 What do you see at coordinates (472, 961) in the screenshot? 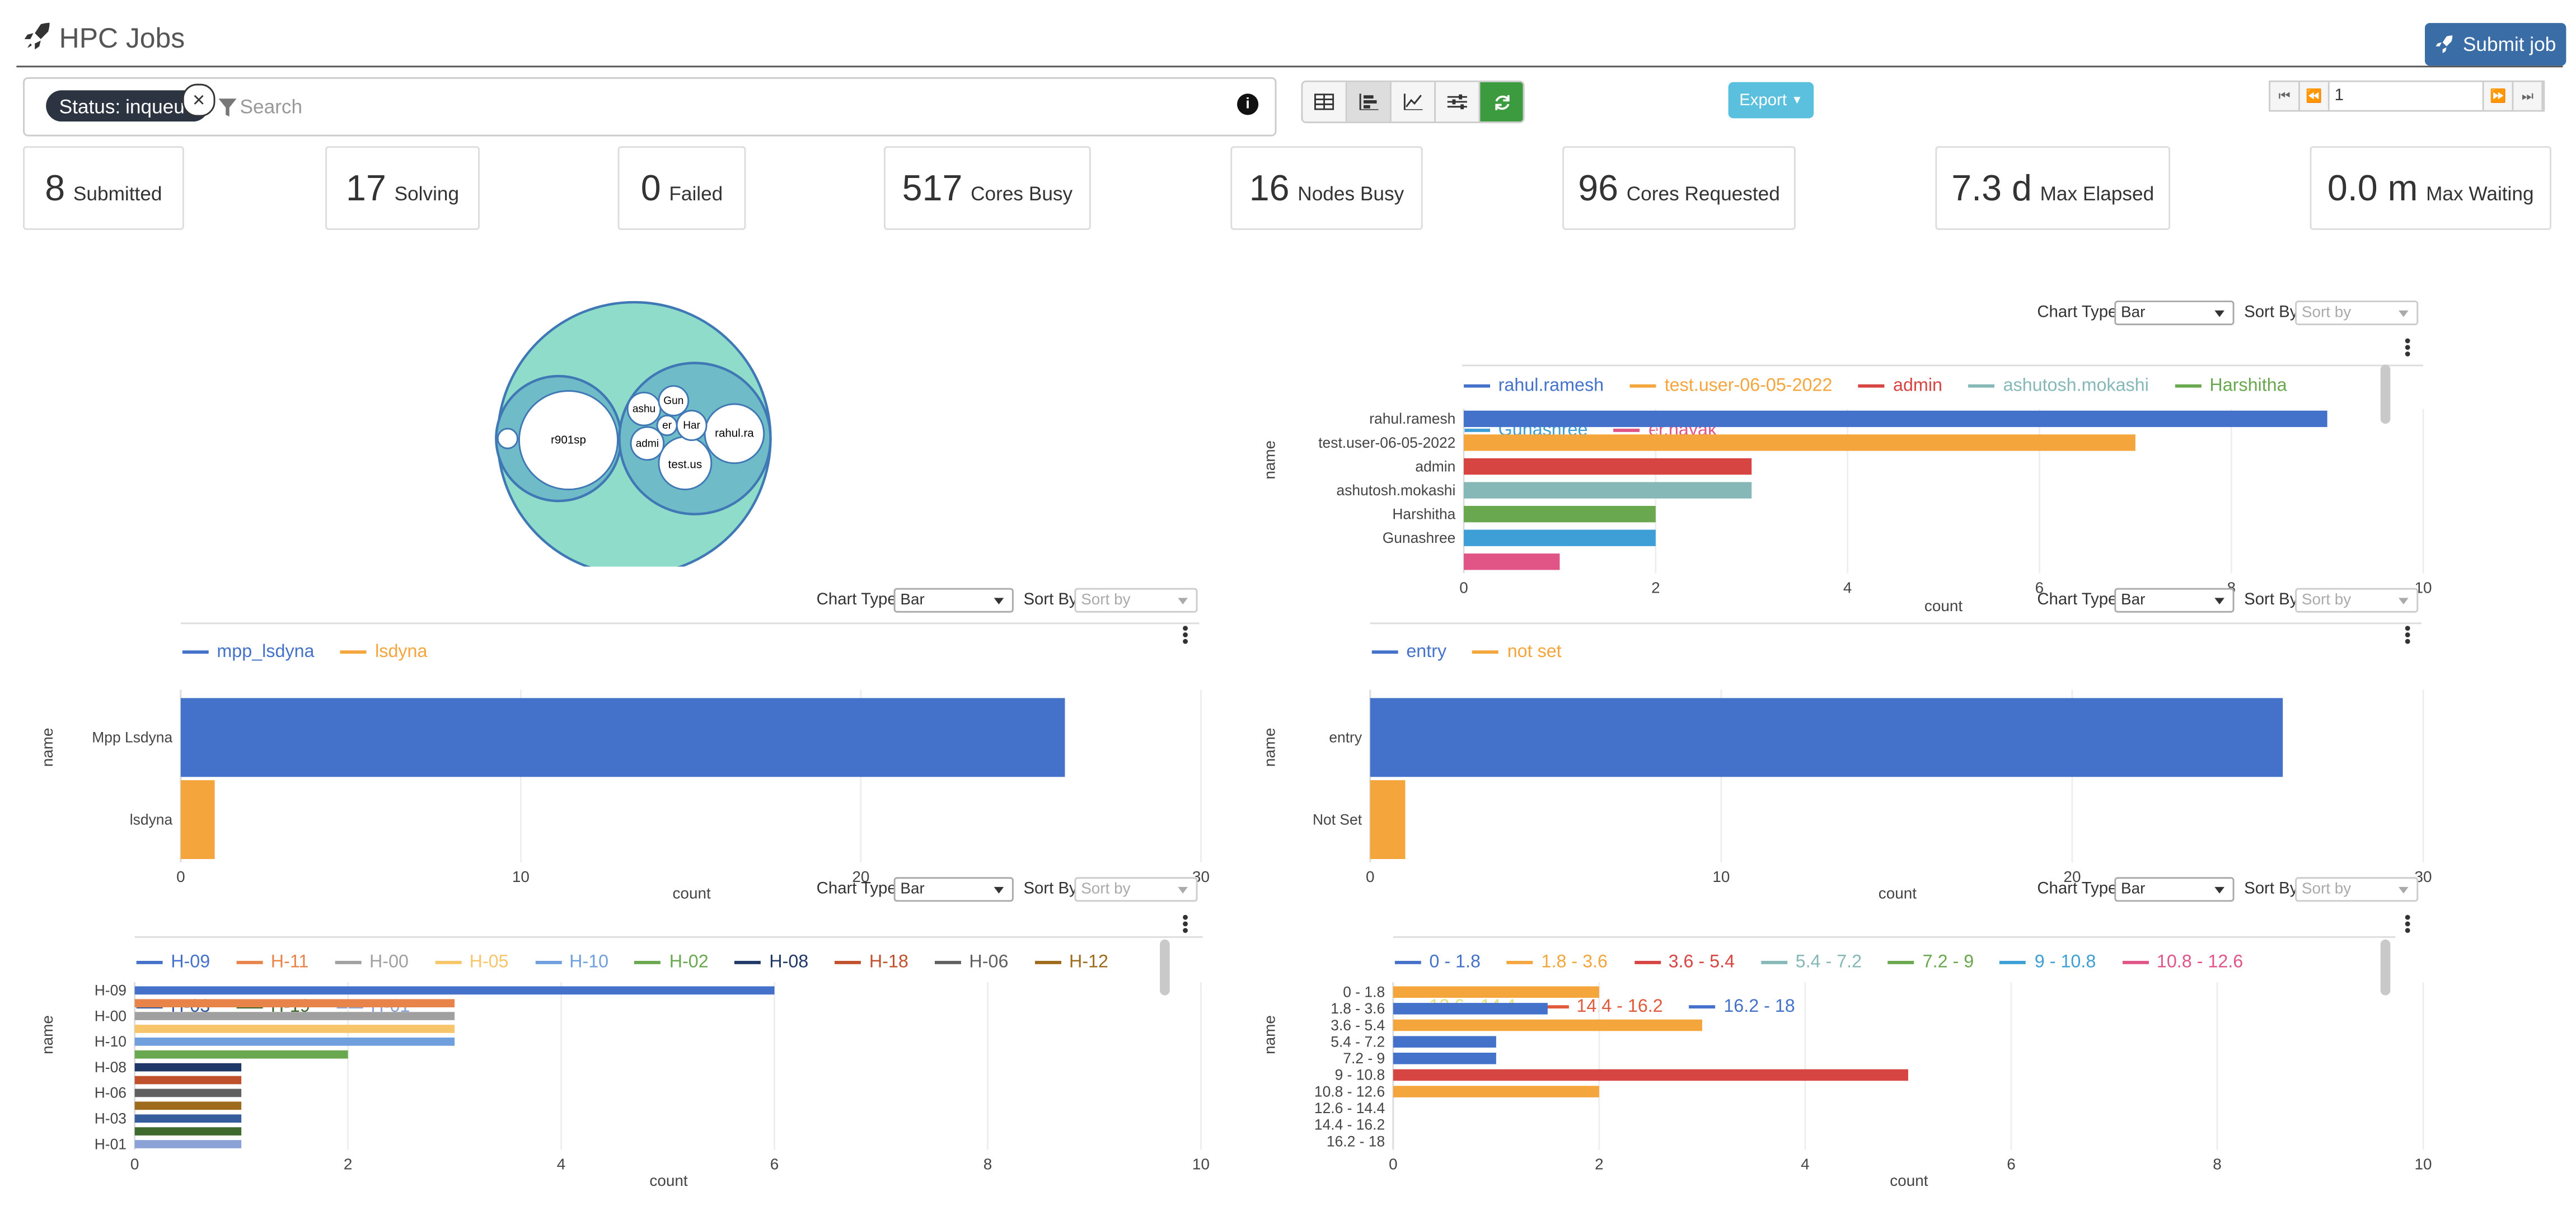
I see `legend-item: H-05` at bounding box center [472, 961].